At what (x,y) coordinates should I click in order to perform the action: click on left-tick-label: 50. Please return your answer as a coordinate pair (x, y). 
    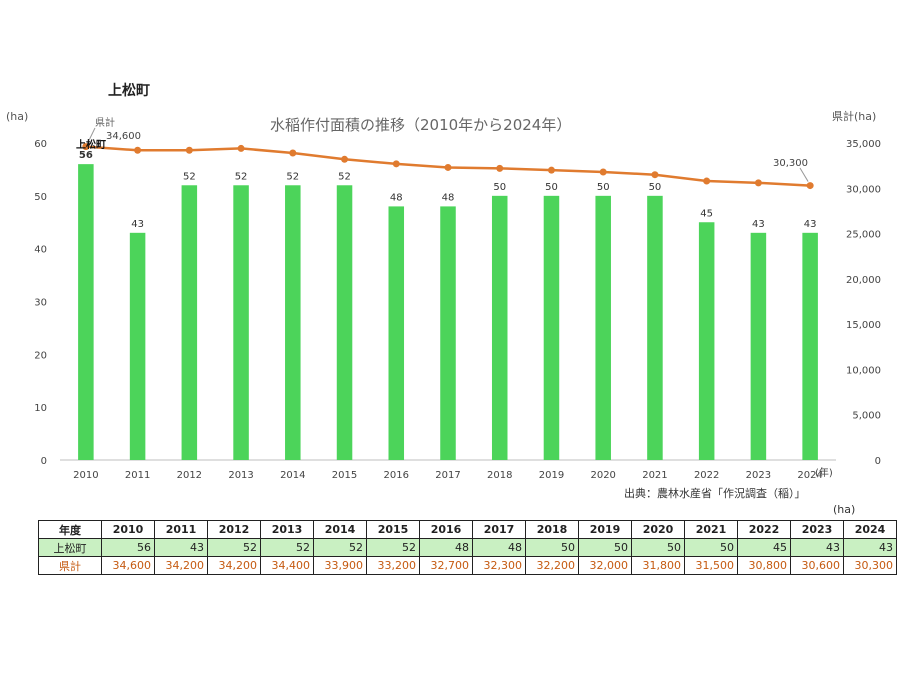
    Looking at the image, I should click on (40, 197).